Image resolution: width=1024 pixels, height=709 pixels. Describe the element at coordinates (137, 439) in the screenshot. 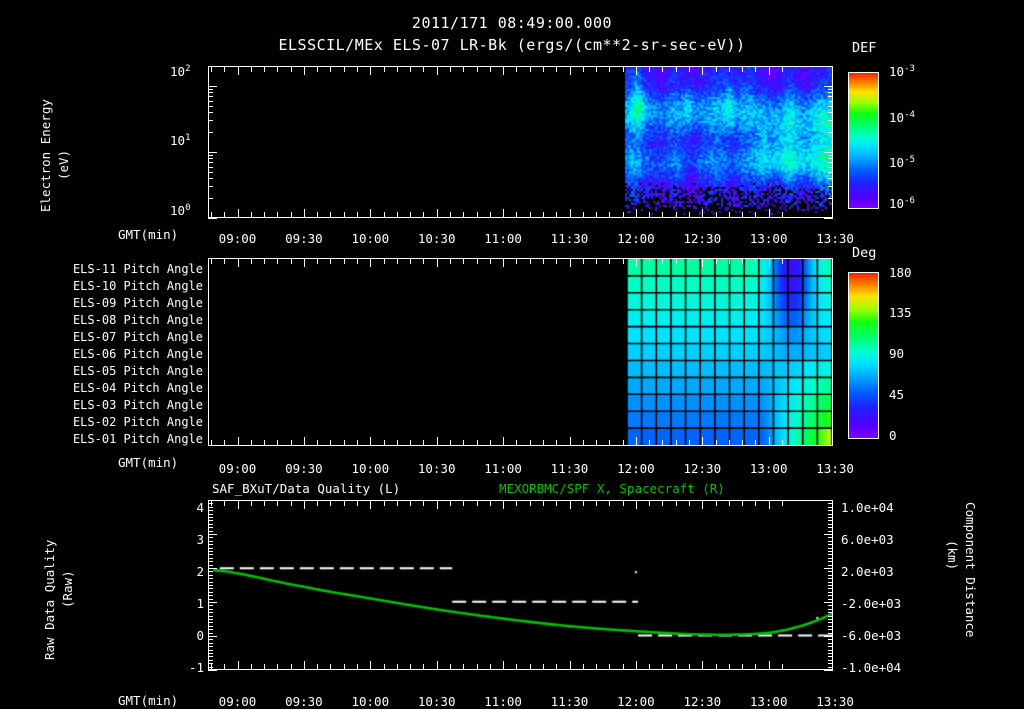

I see `pitch-angle-row-label: ELS-01 Pitch Angle` at that location.